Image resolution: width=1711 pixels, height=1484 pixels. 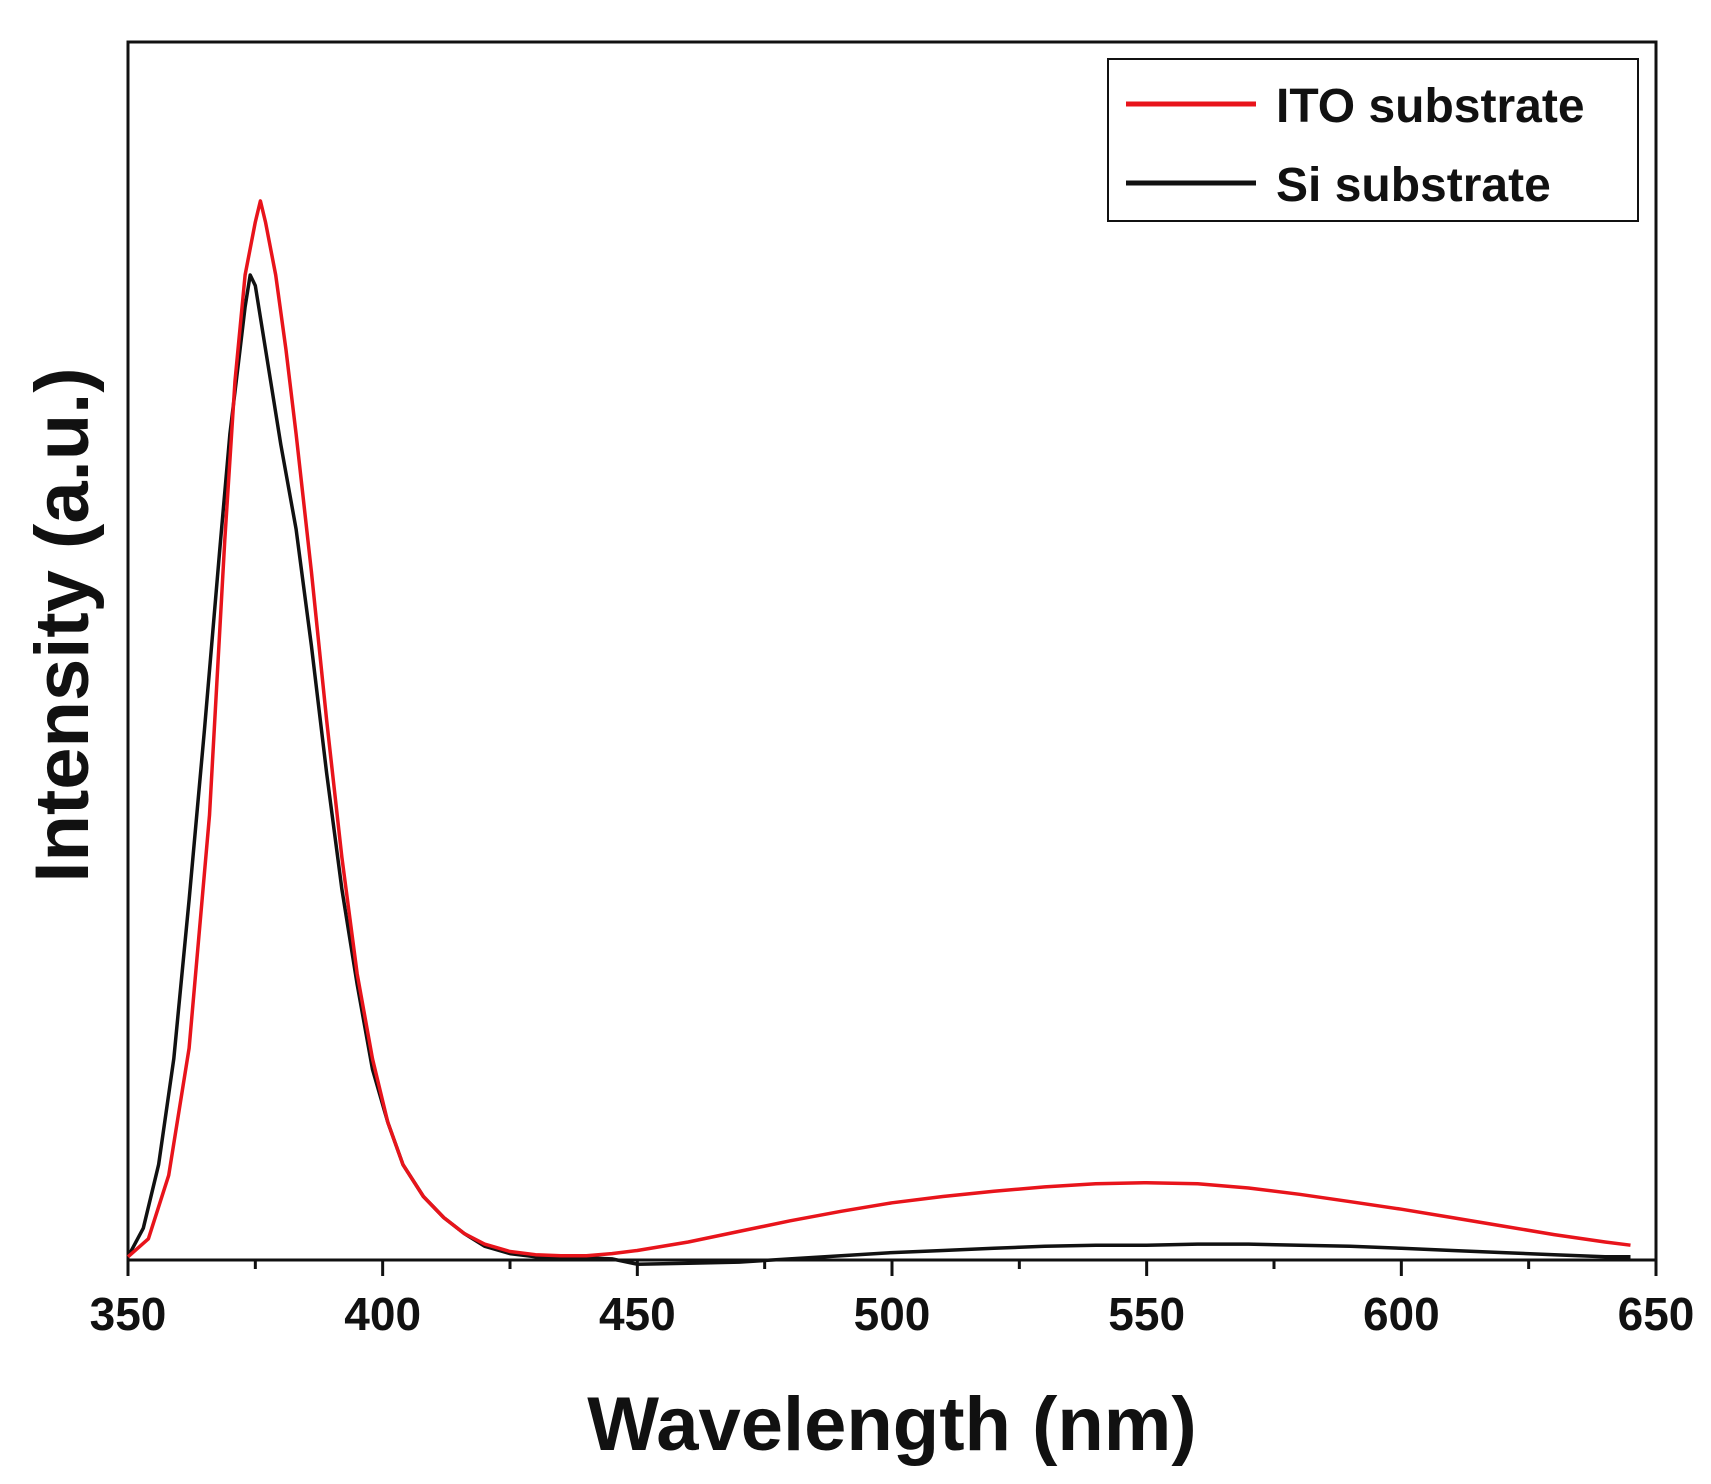 I want to click on legend-label-si: Si substrate, so click(x=1413, y=185).